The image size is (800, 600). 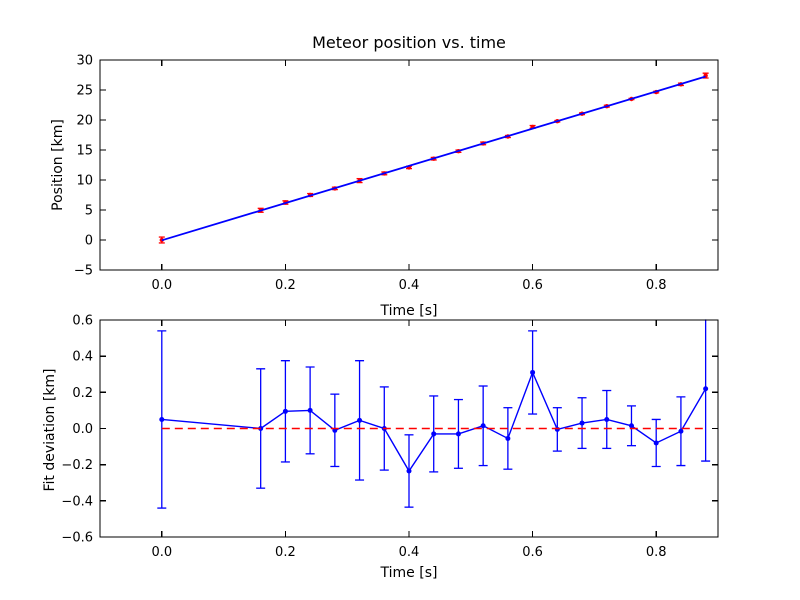 What do you see at coordinates (409, 42) in the screenshot?
I see `plot-title: Meteor position vs. time` at bounding box center [409, 42].